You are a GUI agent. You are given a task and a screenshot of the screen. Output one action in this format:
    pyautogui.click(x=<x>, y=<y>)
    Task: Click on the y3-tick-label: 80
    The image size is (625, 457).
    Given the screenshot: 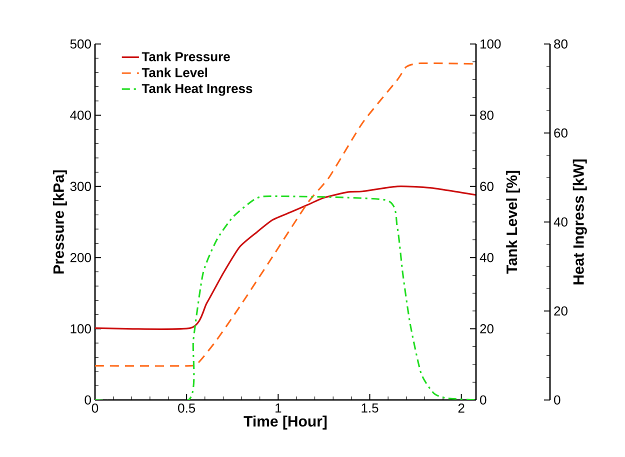 What is the action you would take?
    pyautogui.click(x=561, y=44)
    